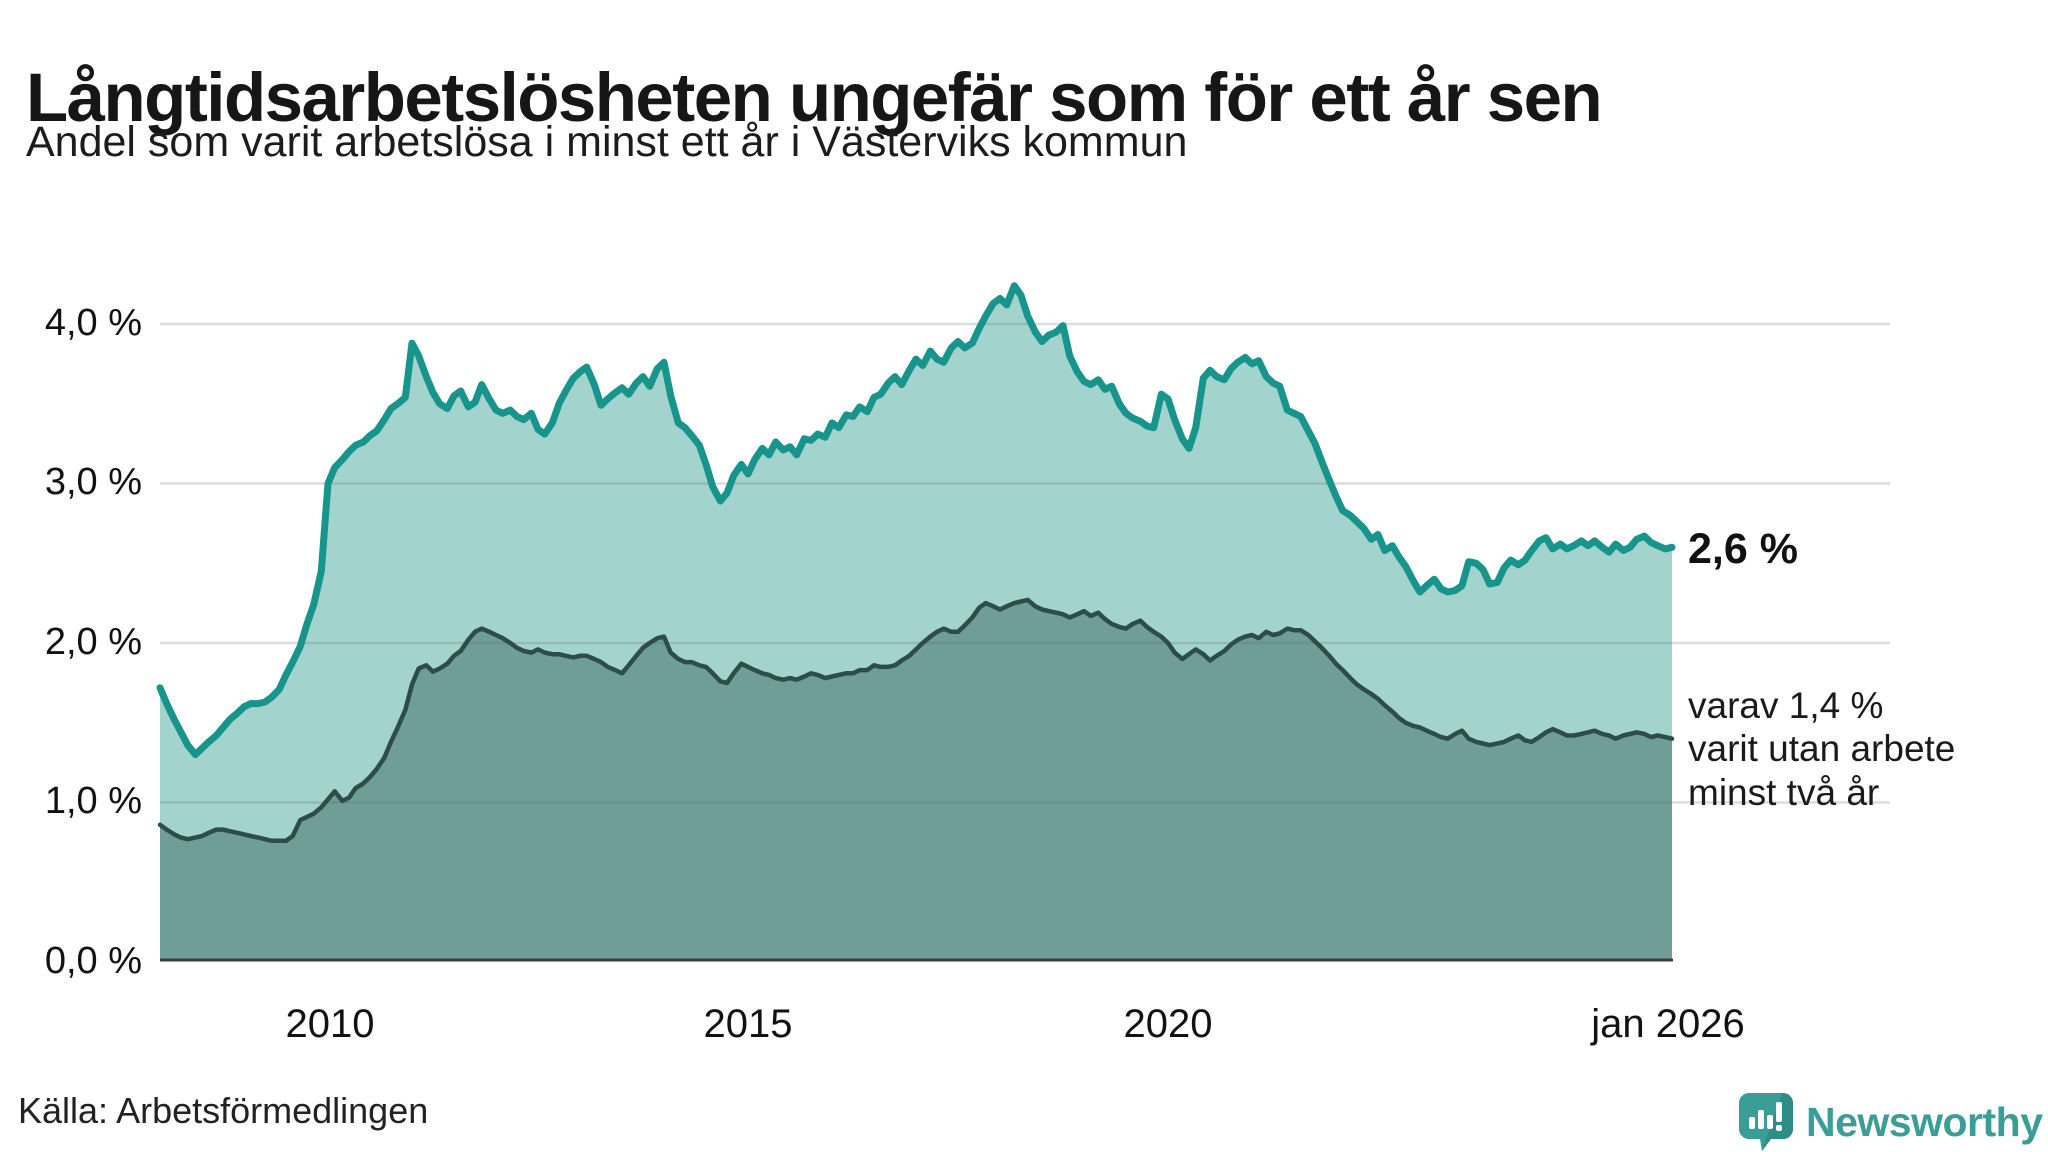 The height and width of the screenshot is (1152, 2048). I want to click on newsworthy-logo: Newsworthy, so click(1890, 1122).